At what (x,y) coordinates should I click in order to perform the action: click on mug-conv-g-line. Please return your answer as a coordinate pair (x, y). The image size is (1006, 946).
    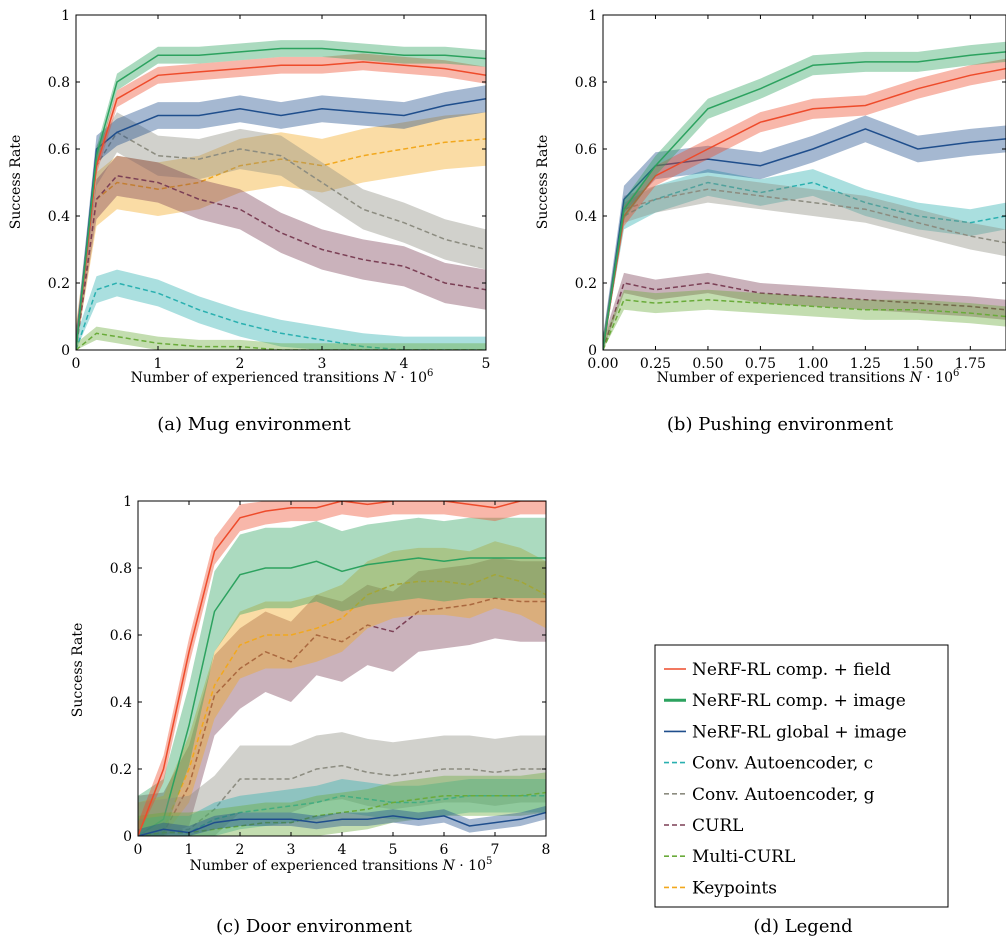
    Looking at the image, I should click on (281, 240).